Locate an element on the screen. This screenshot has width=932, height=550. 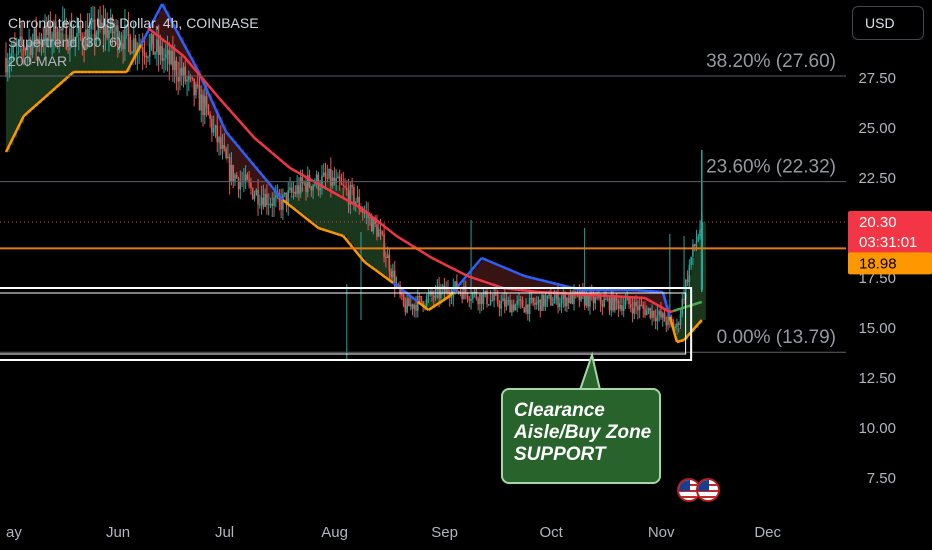
us-flag-icon is located at coordinates (708, 490).